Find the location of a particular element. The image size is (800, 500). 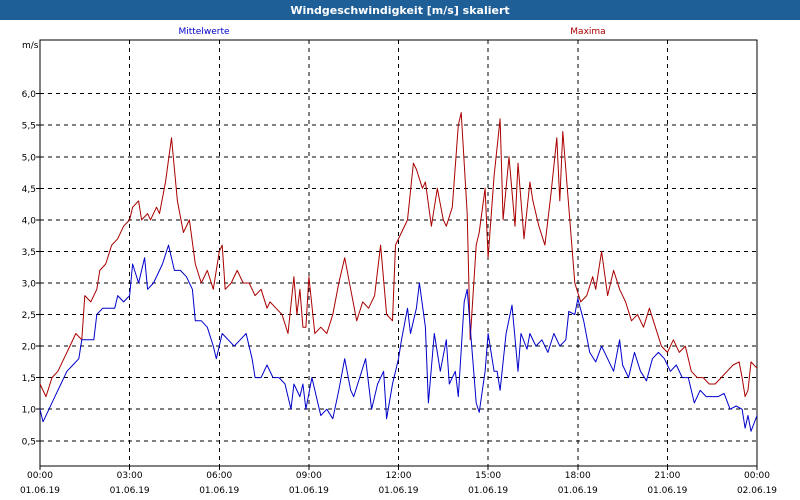

y-tick-label: 6,0 is located at coordinates (29, 95).